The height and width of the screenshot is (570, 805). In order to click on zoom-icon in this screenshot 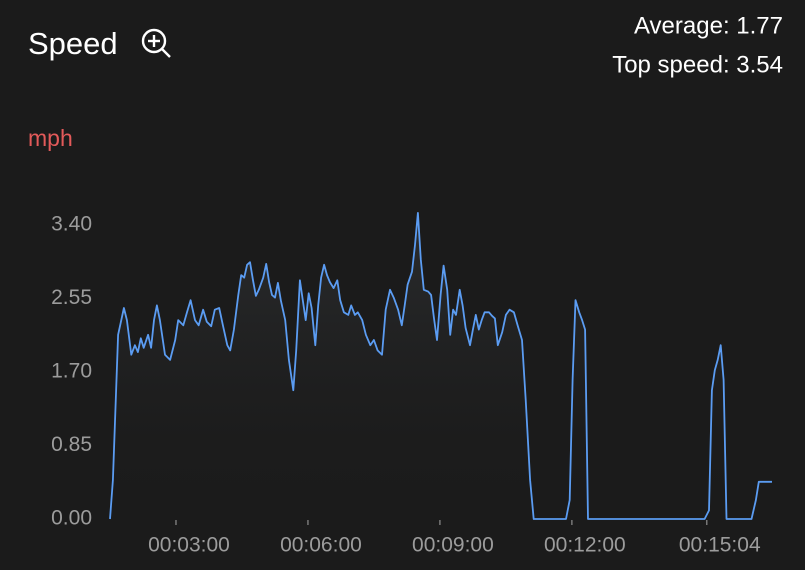, I will do `click(156, 43)`.